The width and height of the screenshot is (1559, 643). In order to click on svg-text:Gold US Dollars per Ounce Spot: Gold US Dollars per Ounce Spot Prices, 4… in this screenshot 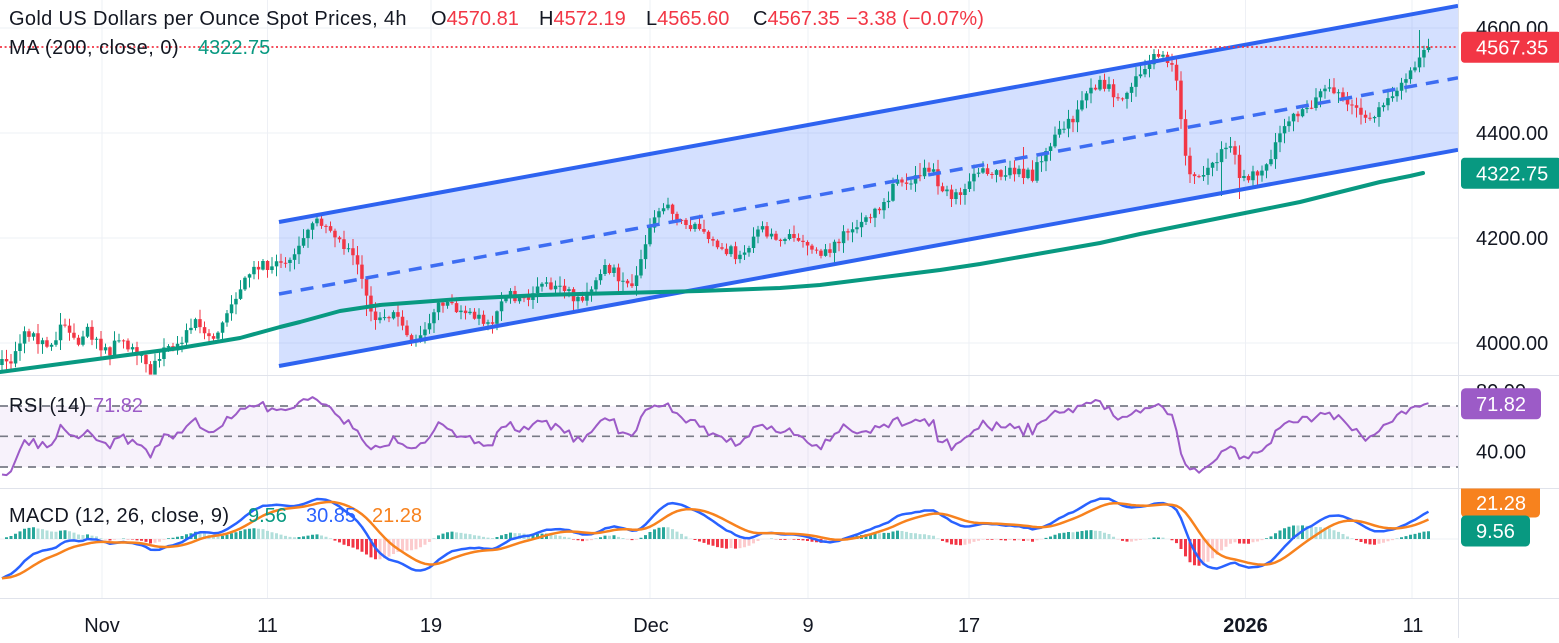, I will do `click(496, 19)`.